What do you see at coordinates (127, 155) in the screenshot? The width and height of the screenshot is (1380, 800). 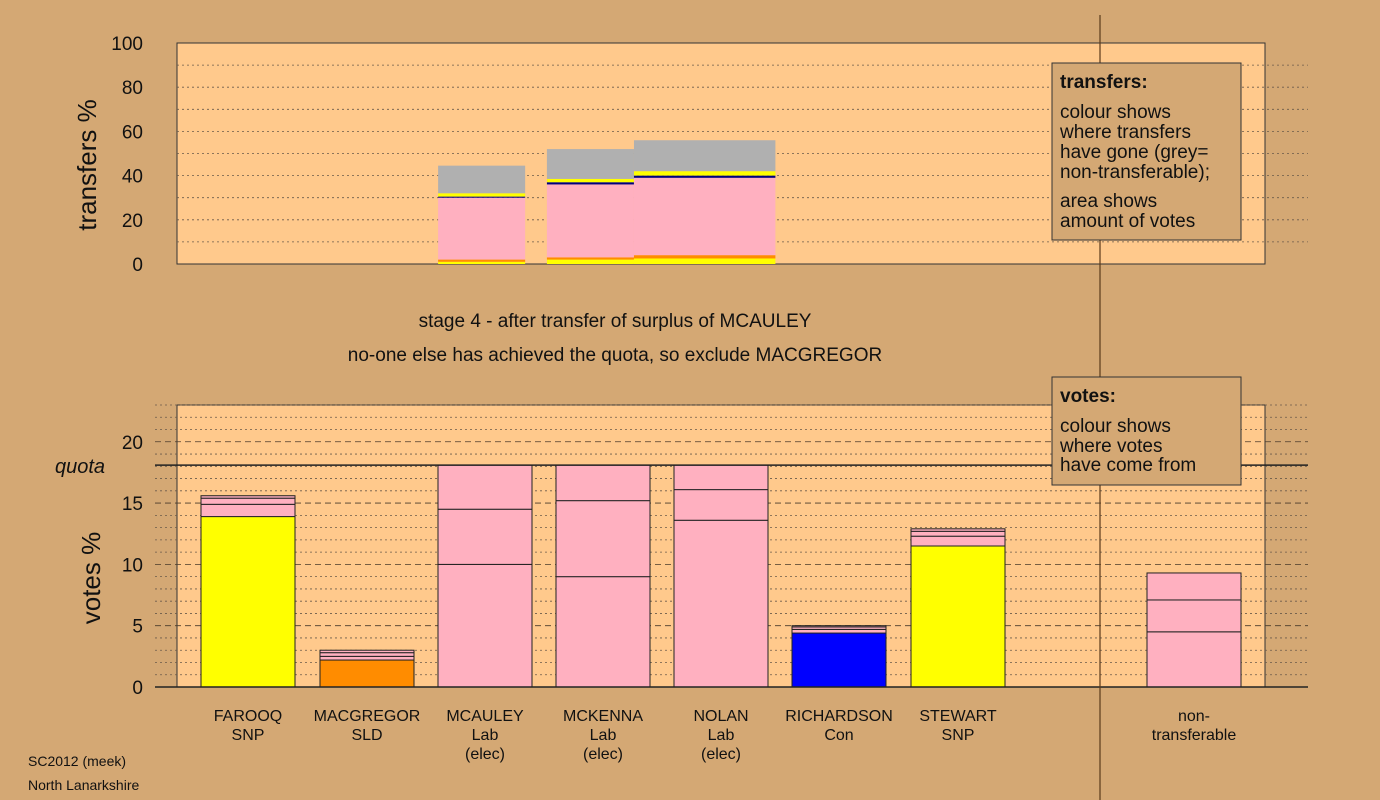 I see `transfers-tick-labels: 0 20 40 60 80 100` at bounding box center [127, 155].